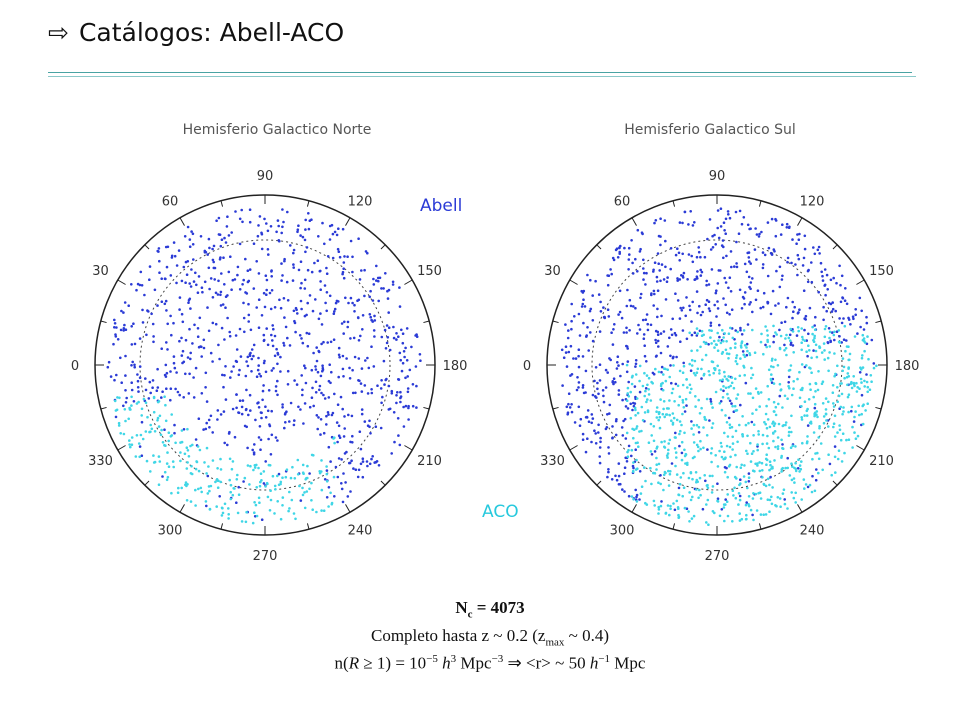  What do you see at coordinates (453, 659) in the screenshot?
I see `caption-density-exponent: 3` at bounding box center [453, 659].